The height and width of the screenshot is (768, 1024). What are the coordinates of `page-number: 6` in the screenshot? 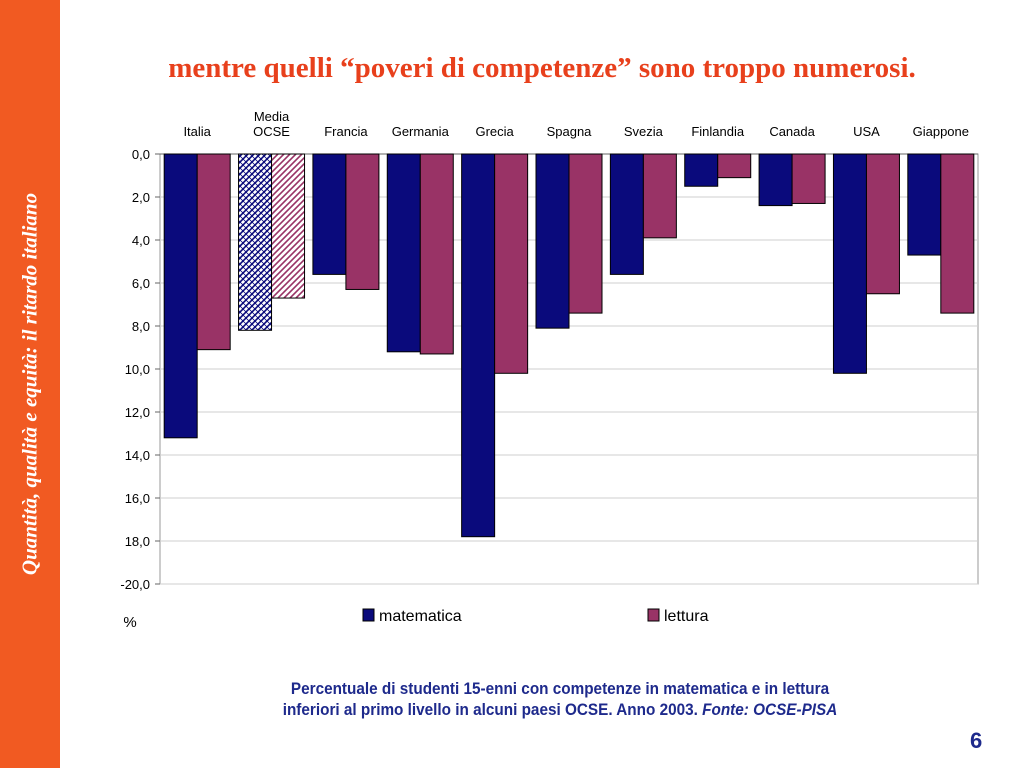 It's located at (976, 740).